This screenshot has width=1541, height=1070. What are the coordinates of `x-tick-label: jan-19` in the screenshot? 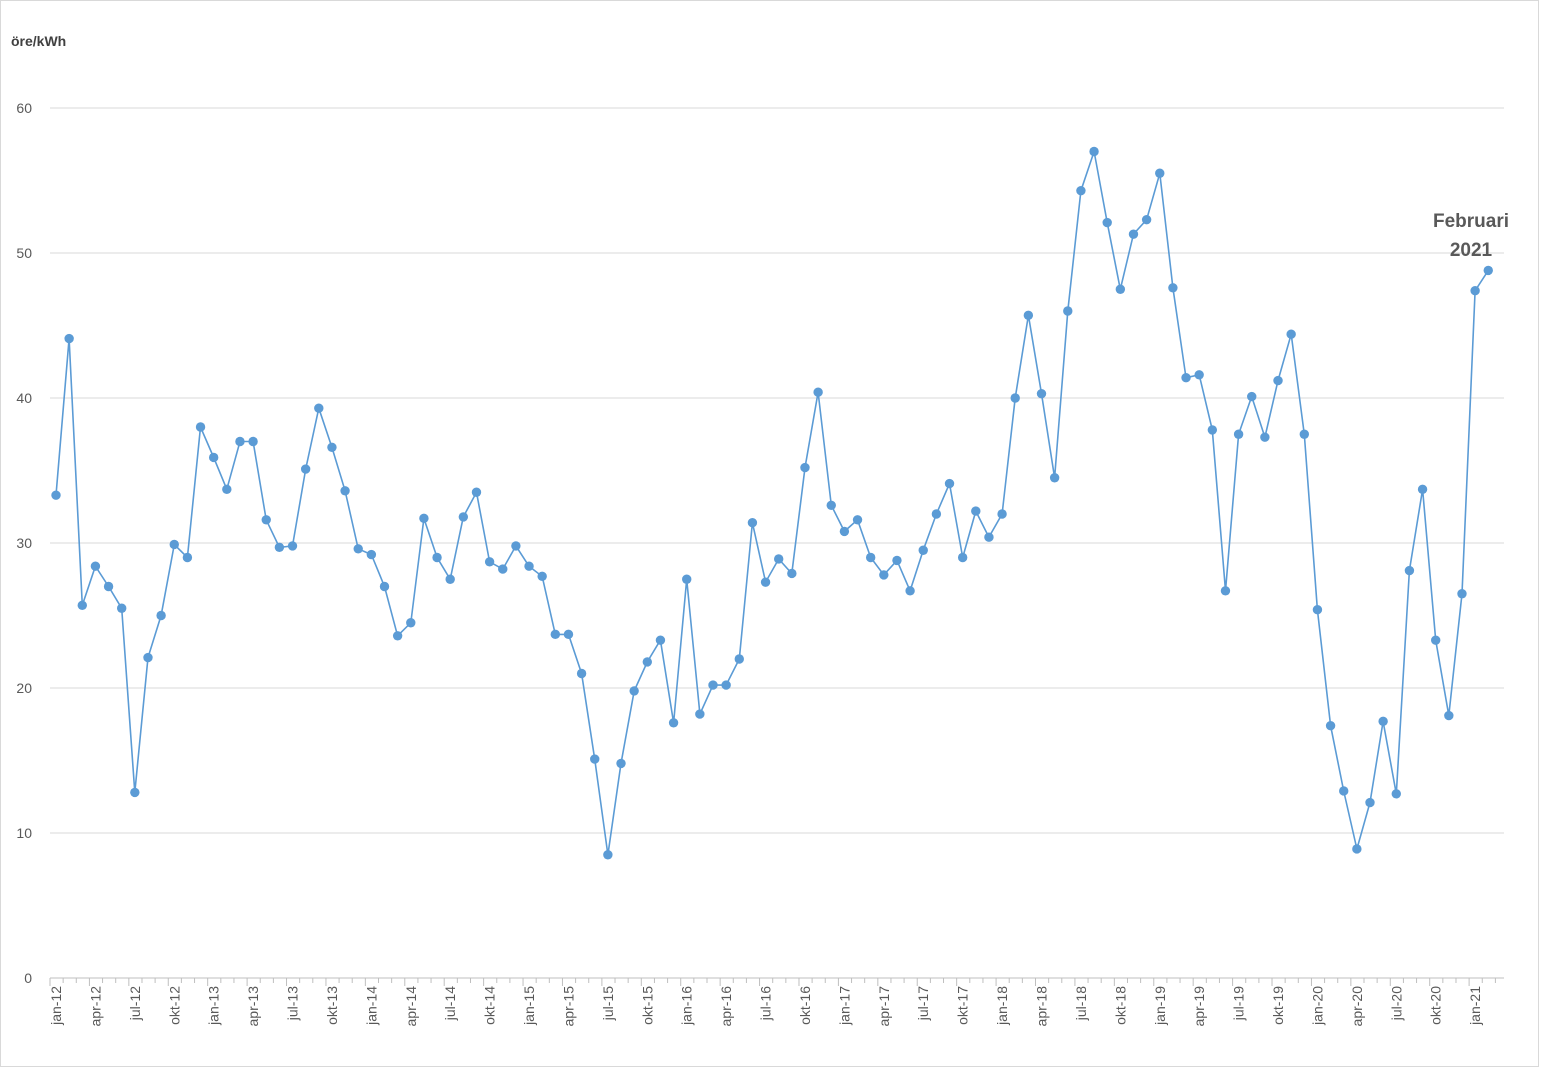 It's located at (1160, 1006).